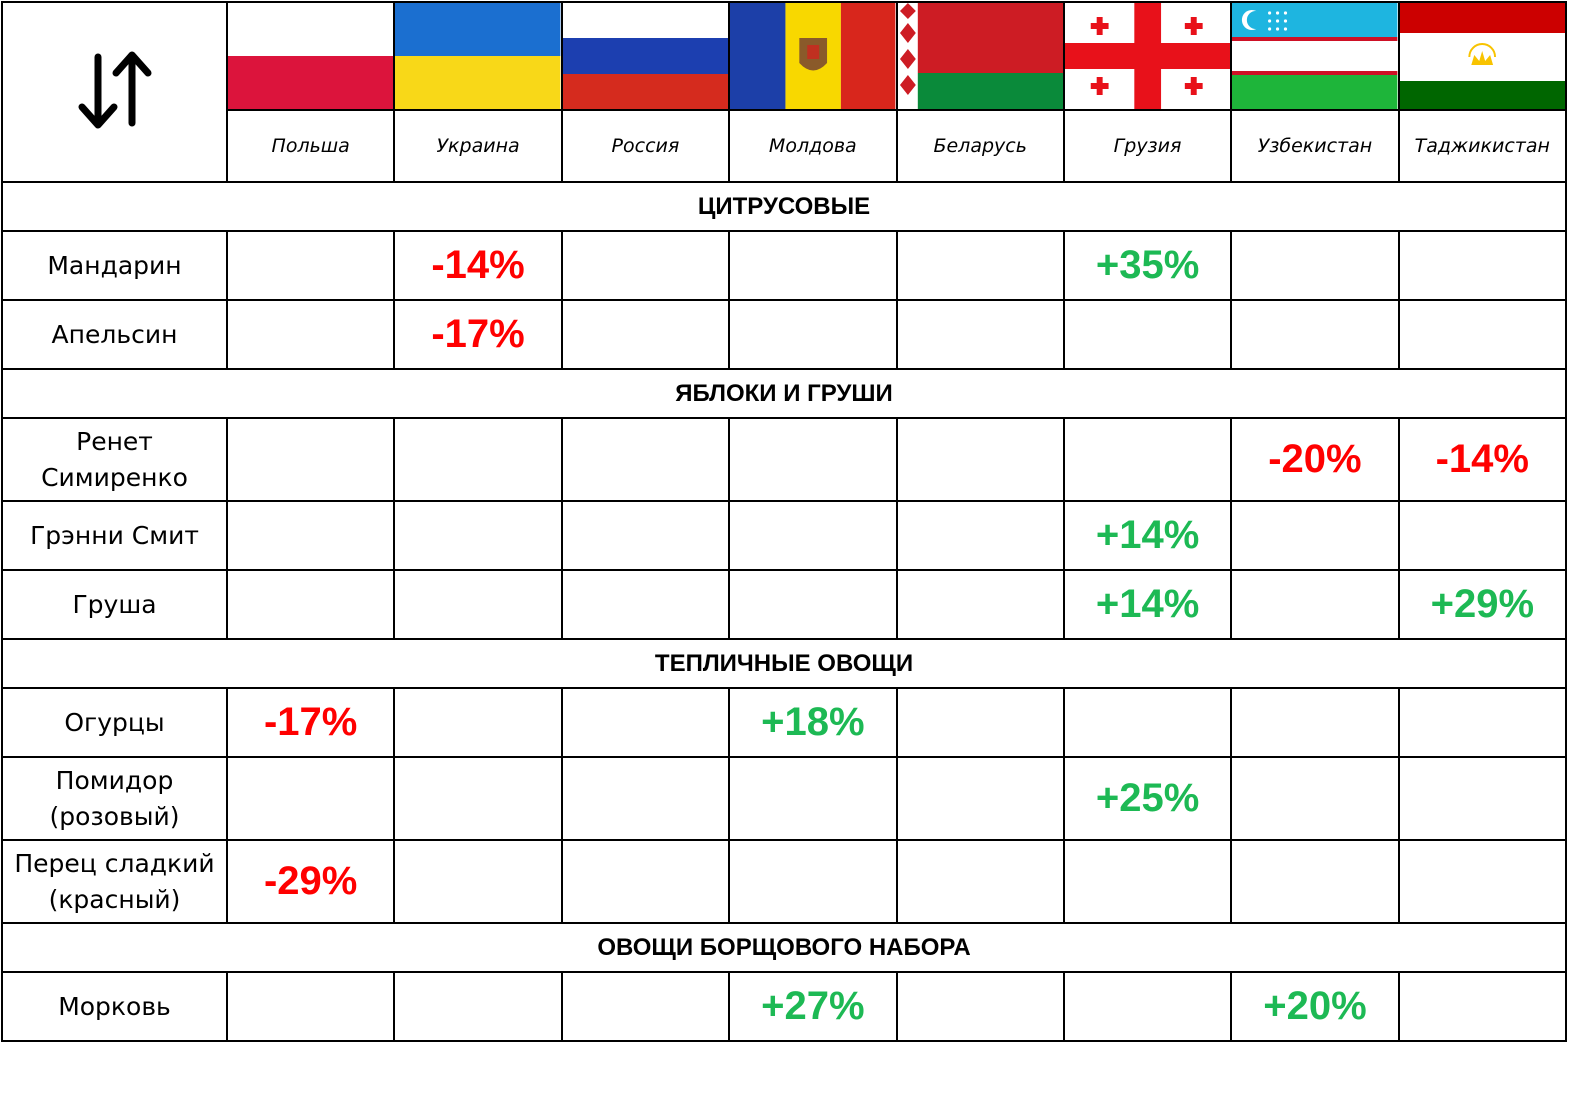  I want to click on price-change: +27%, so click(813, 1006).